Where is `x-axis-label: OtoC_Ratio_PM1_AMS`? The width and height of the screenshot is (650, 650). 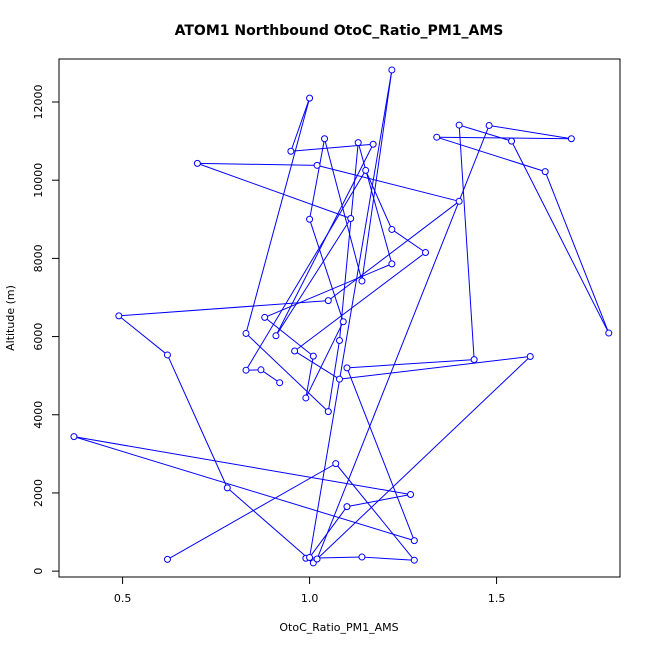 x-axis-label: OtoC_Ratio_PM1_AMS is located at coordinates (338, 627).